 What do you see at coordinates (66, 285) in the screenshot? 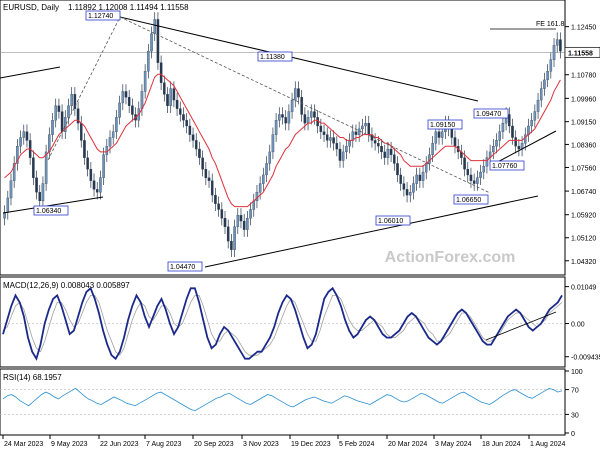
I see `macd-title: MACD(12,26,9) 0.008043 0.005897` at bounding box center [66, 285].